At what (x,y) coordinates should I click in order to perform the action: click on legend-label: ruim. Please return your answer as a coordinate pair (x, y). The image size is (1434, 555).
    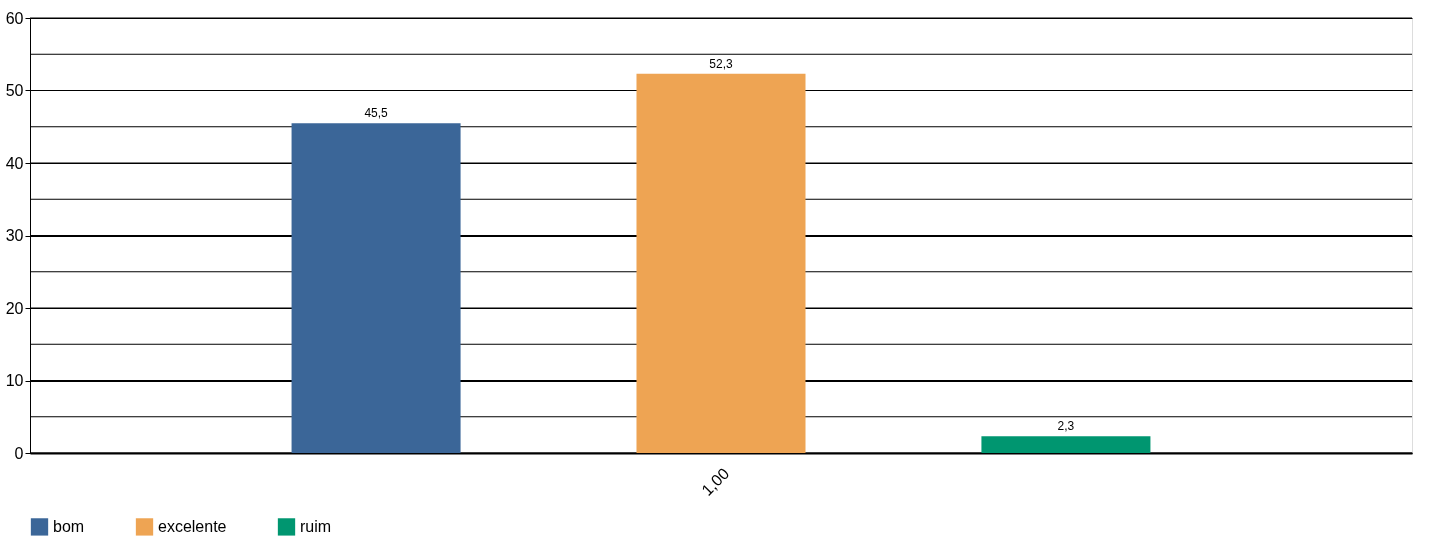
    Looking at the image, I should click on (316, 526).